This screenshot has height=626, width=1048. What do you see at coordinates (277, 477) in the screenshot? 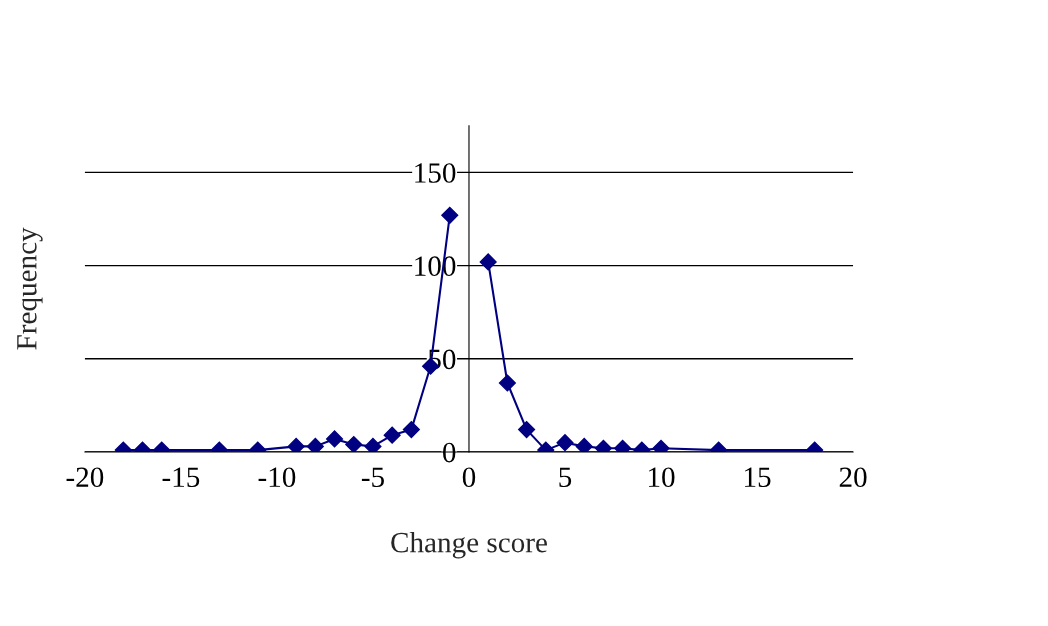
I see `x-tick-label: -10` at bounding box center [277, 477].